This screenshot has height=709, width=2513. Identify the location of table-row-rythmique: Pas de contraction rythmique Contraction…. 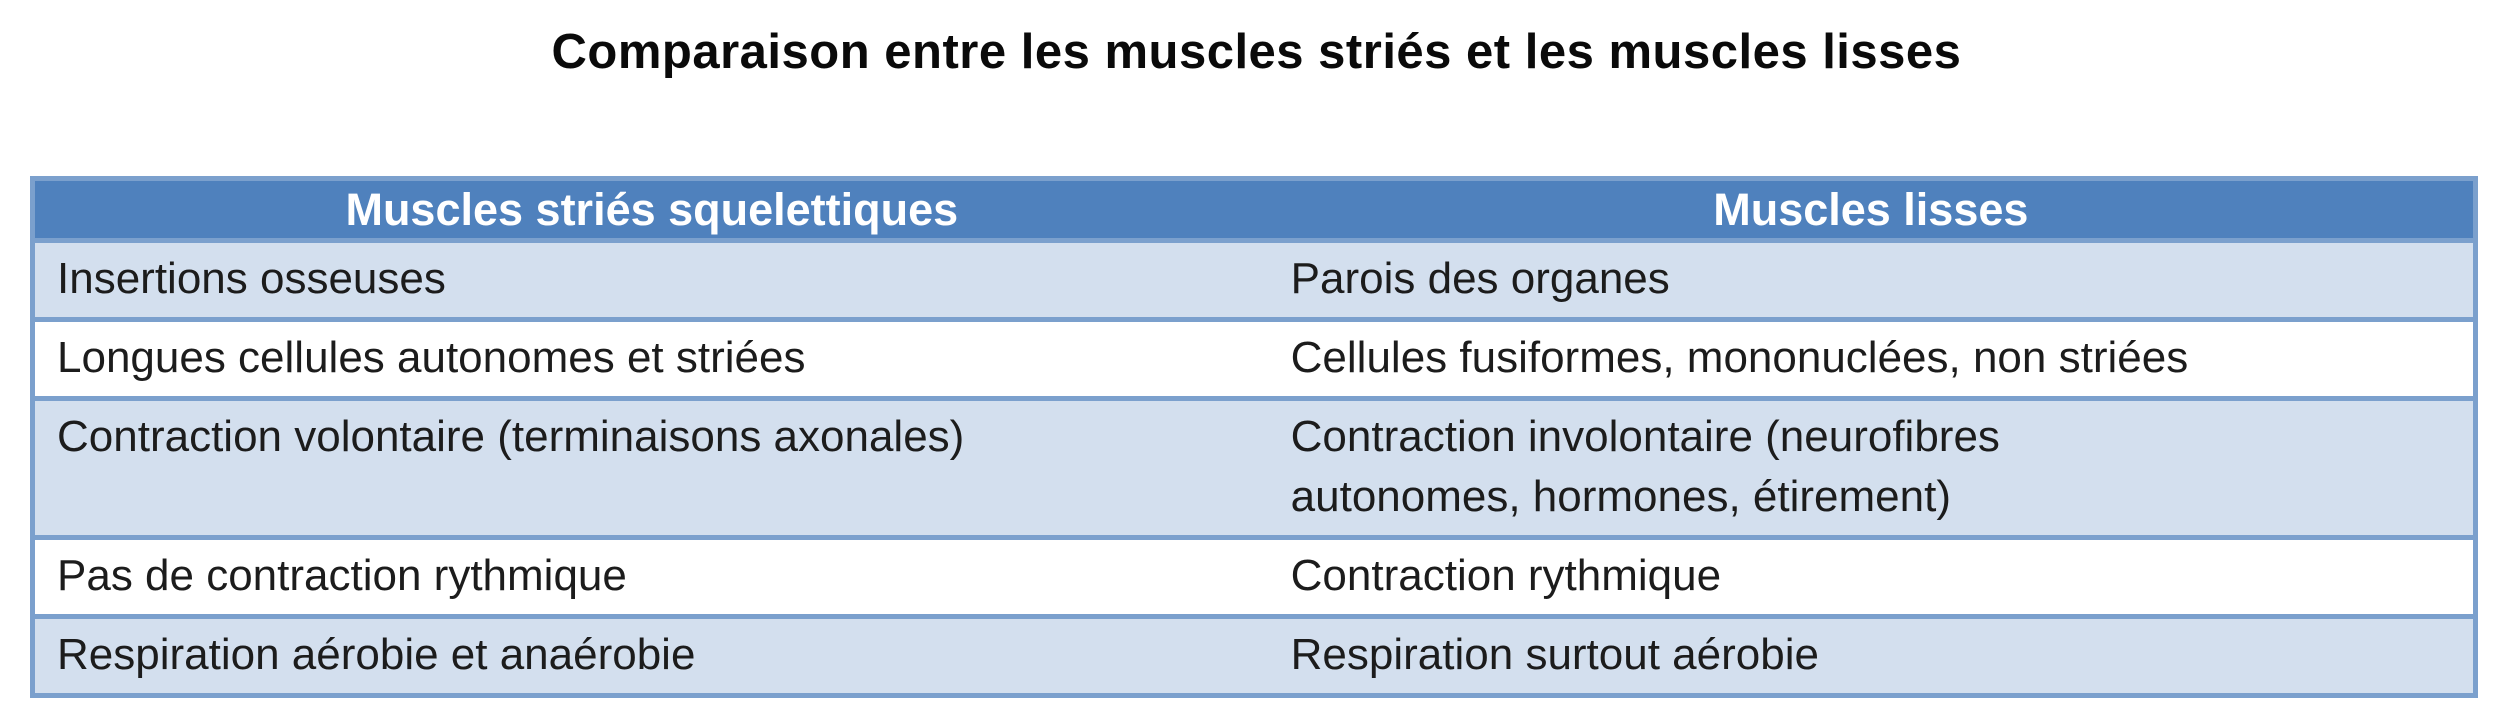
(1254, 578).